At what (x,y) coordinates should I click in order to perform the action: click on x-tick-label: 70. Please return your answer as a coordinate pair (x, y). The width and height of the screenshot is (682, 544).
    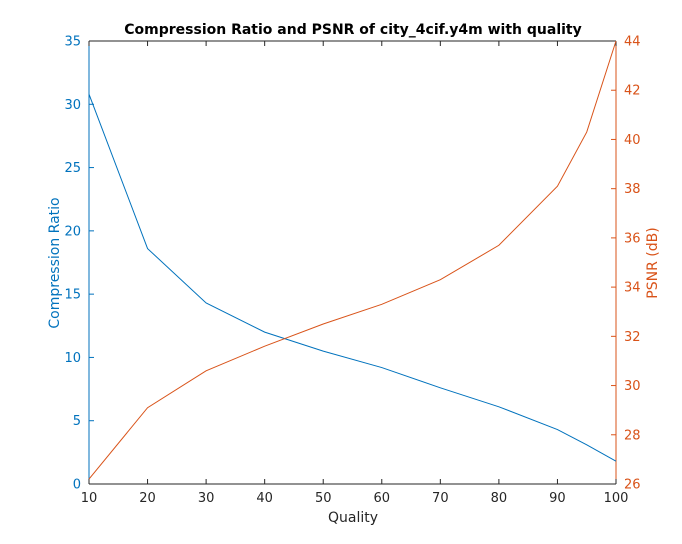
    Looking at the image, I should click on (440, 498).